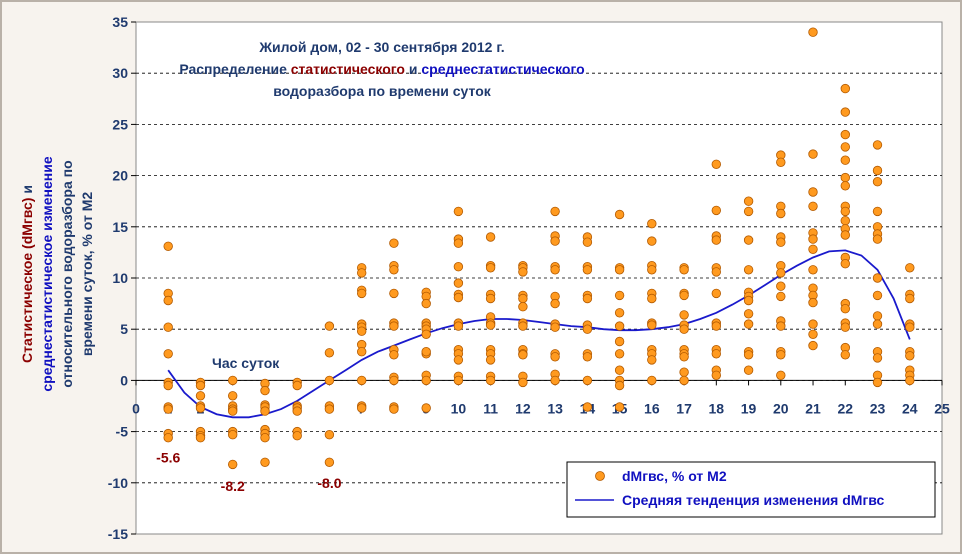 The height and width of the screenshot is (557, 962). I want to click on x-tick-label: 21, so click(813, 408).